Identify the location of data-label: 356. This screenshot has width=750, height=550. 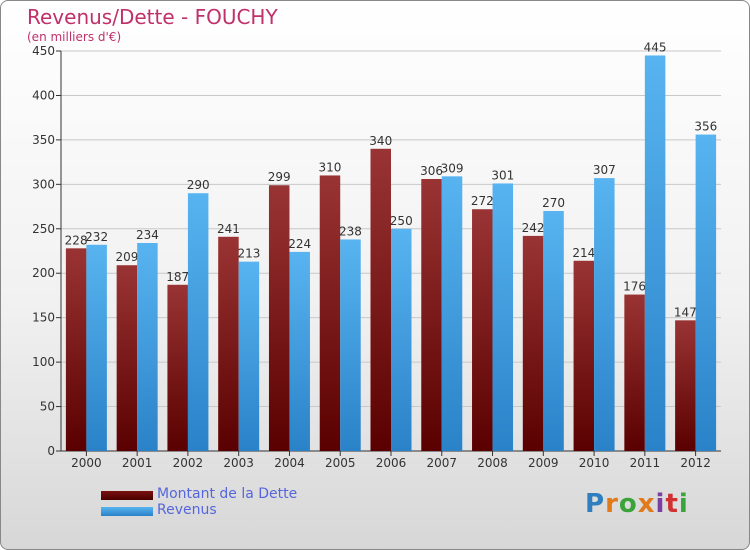
(705, 127).